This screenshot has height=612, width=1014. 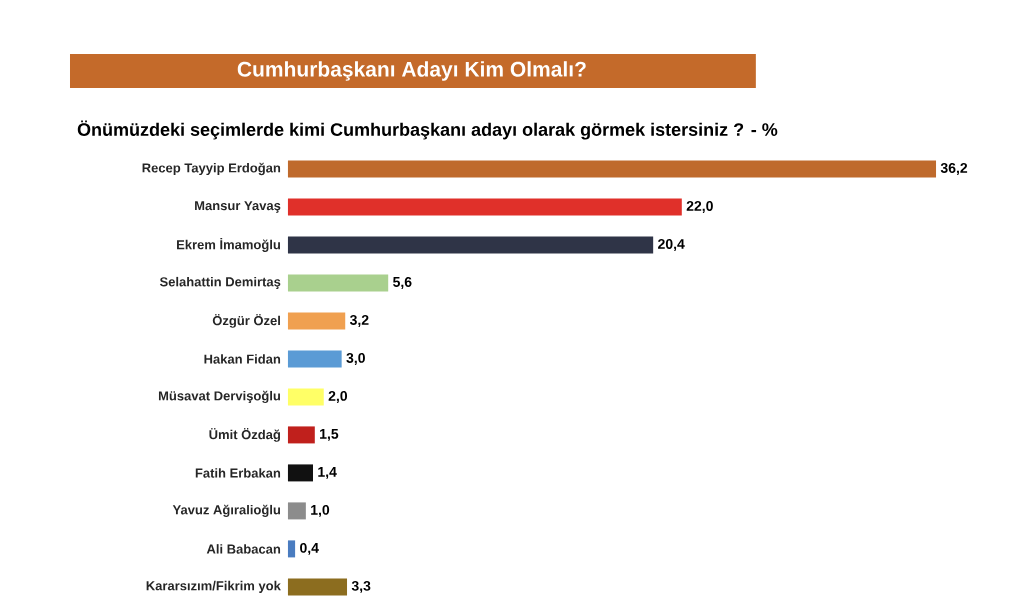 What do you see at coordinates (411, 71) in the screenshot?
I see `chart-title: Cumhurbaşkanı Adayı Kim Olmalı?` at bounding box center [411, 71].